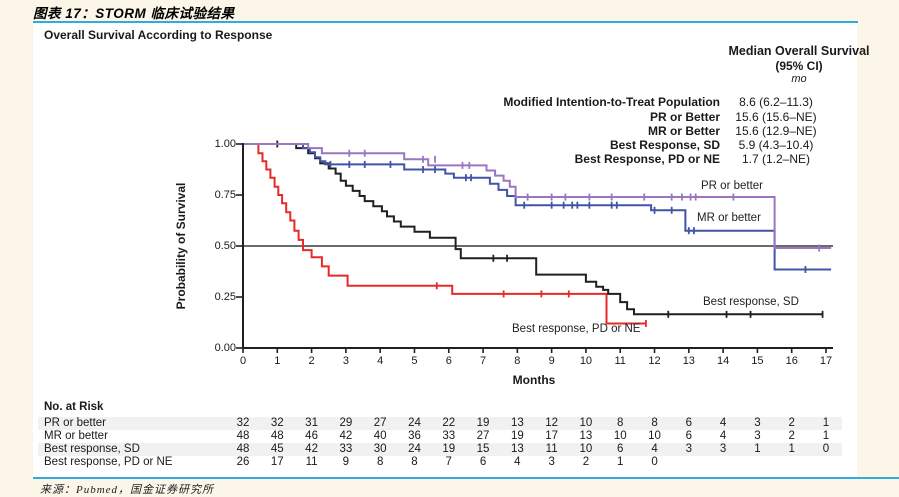 The height and width of the screenshot is (497, 899). What do you see at coordinates (776, 145) in the screenshot?
I see `median-row-value: 5.9 (4.3–10.4)` at bounding box center [776, 145].